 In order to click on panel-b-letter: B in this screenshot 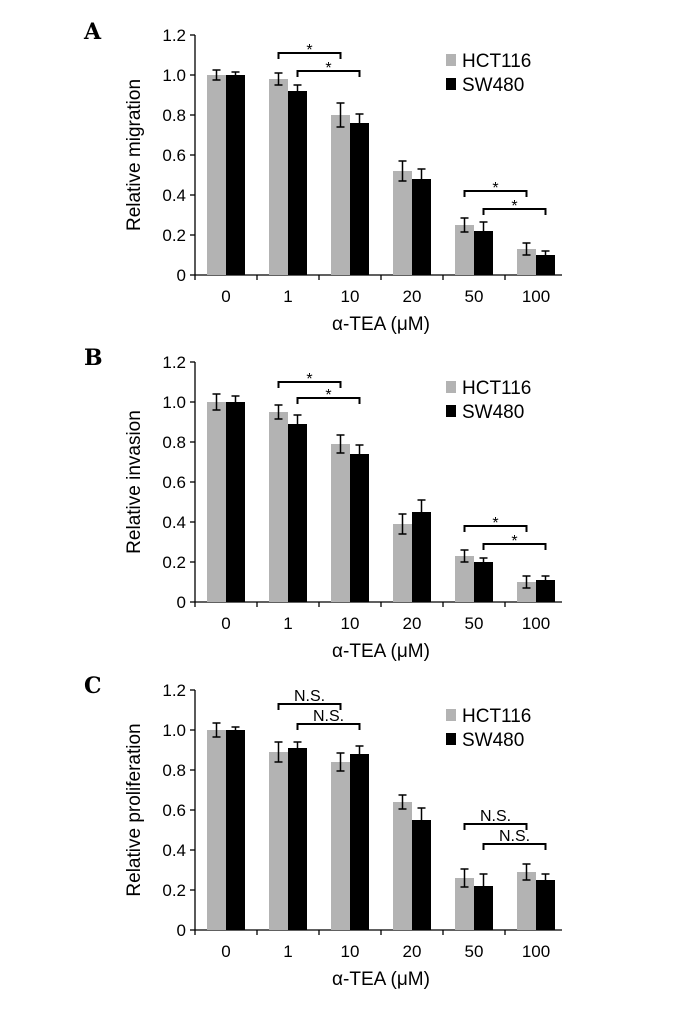, I will do `click(93, 358)`.